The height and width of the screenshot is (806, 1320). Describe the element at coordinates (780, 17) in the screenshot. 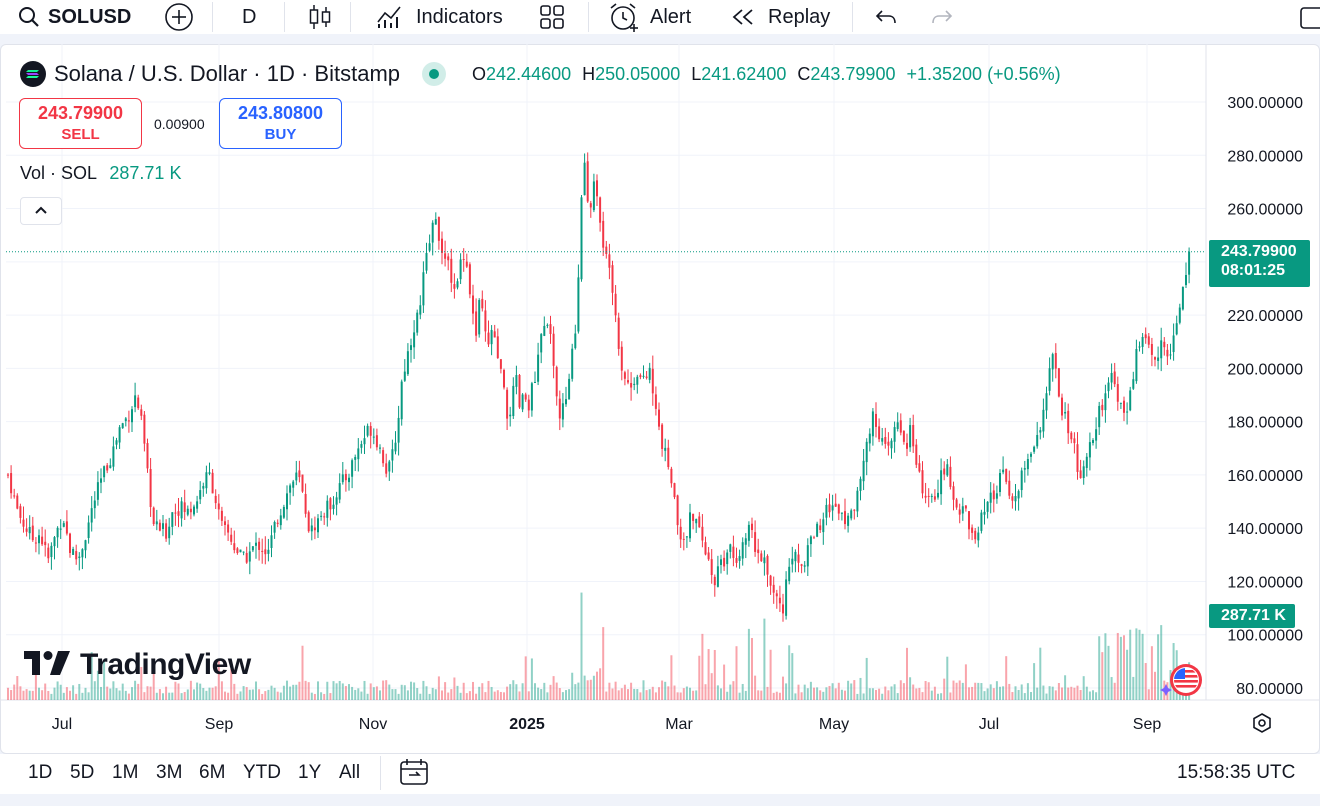

I see `replay-button: Replay` at that location.